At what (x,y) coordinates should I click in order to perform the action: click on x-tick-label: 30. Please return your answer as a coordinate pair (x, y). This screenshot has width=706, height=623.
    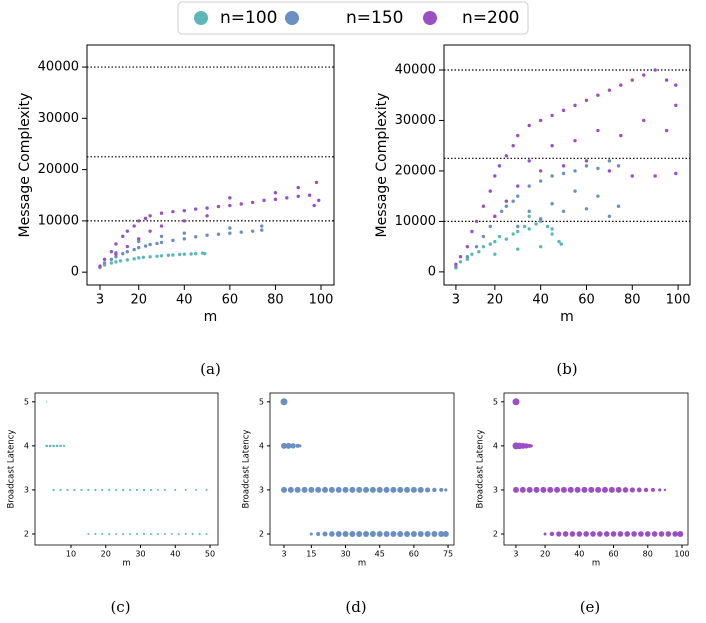
    Looking at the image, I should click on (140, 554).